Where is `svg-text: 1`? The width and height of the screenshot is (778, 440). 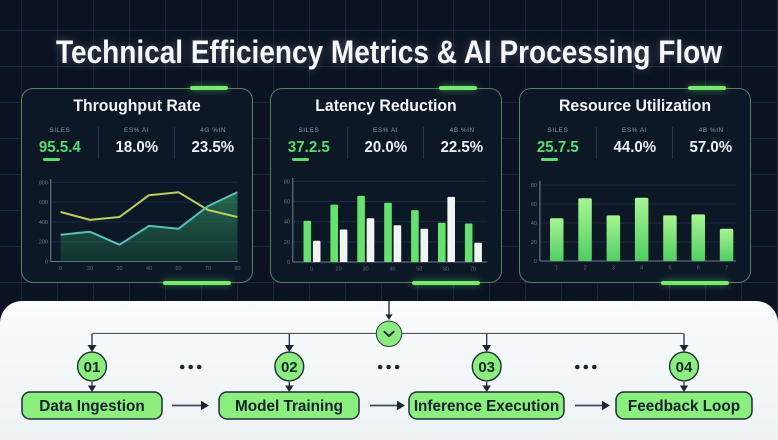
svg-text: 1 is located at coordinates (556, 269).